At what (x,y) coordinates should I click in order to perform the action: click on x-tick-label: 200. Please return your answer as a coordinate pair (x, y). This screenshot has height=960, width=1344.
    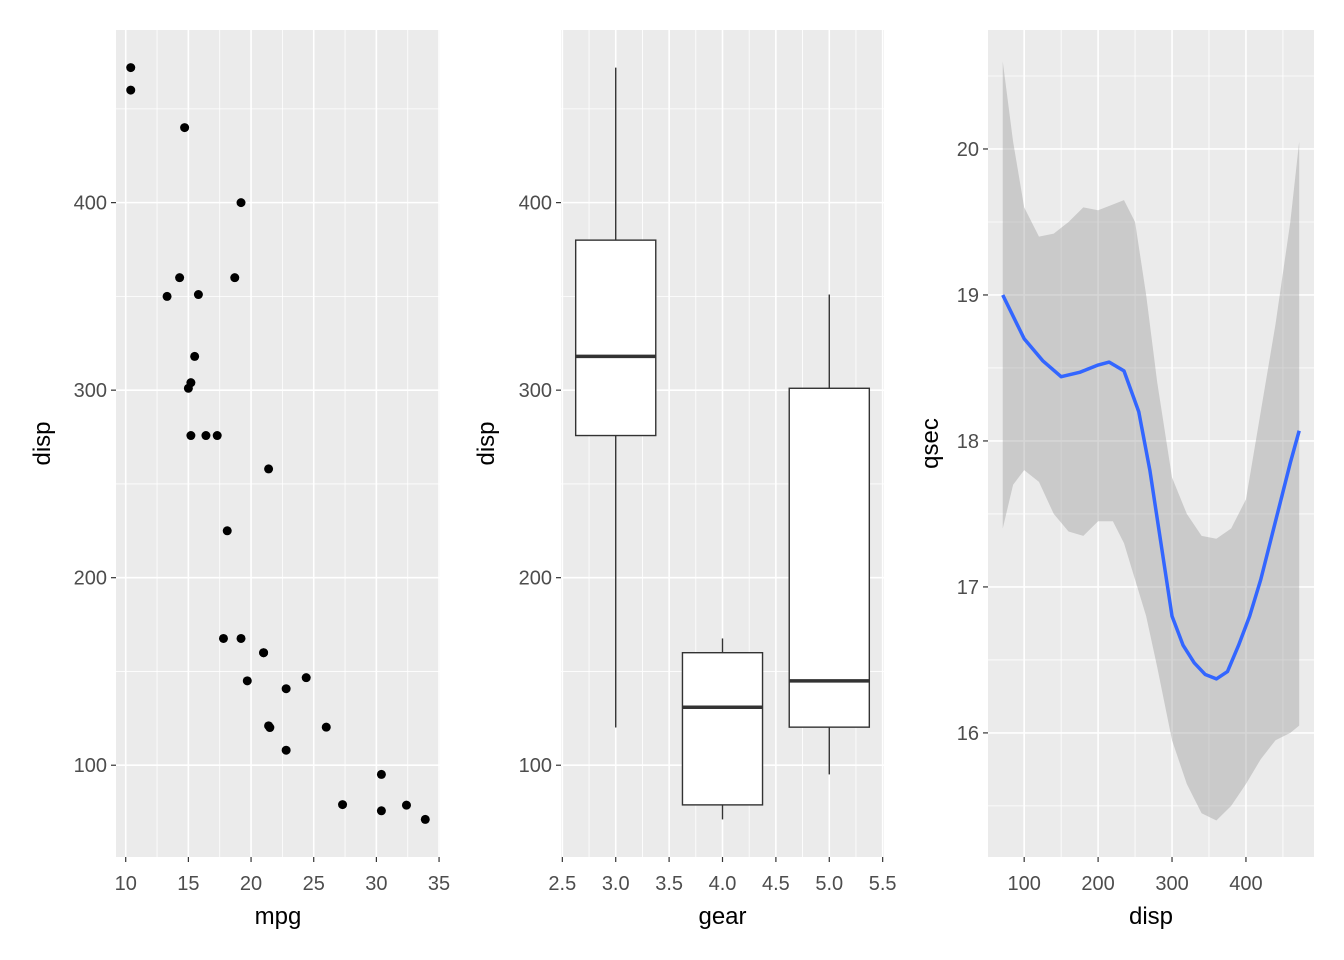
    Looking at the image, I should click on (1097, 884).